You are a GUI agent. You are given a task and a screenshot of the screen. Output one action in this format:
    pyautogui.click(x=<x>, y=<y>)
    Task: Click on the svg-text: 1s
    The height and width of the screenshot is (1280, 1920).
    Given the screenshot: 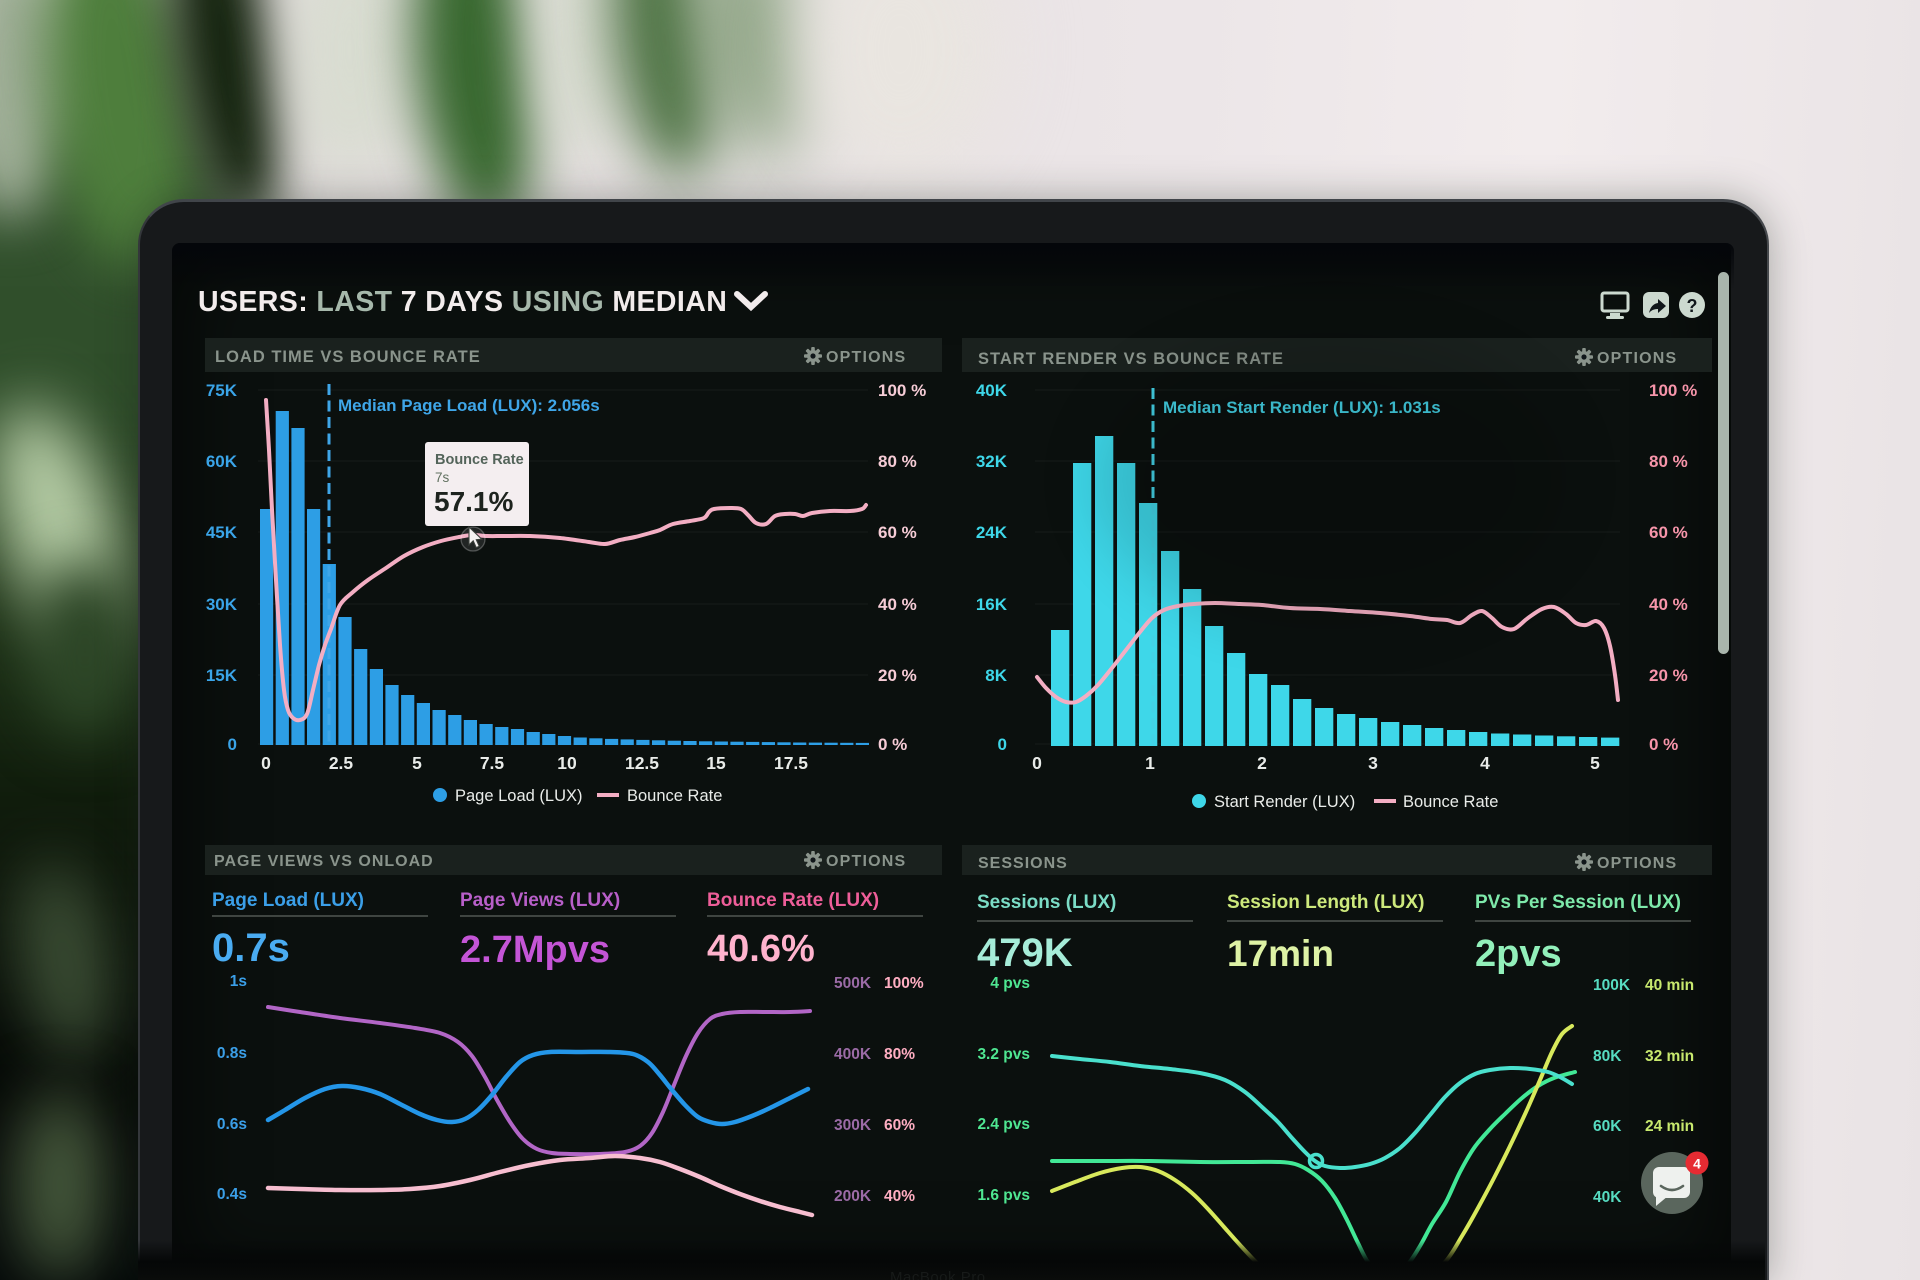 What is the action you would take?
    pyautogui.click(x=238, y=981)
    